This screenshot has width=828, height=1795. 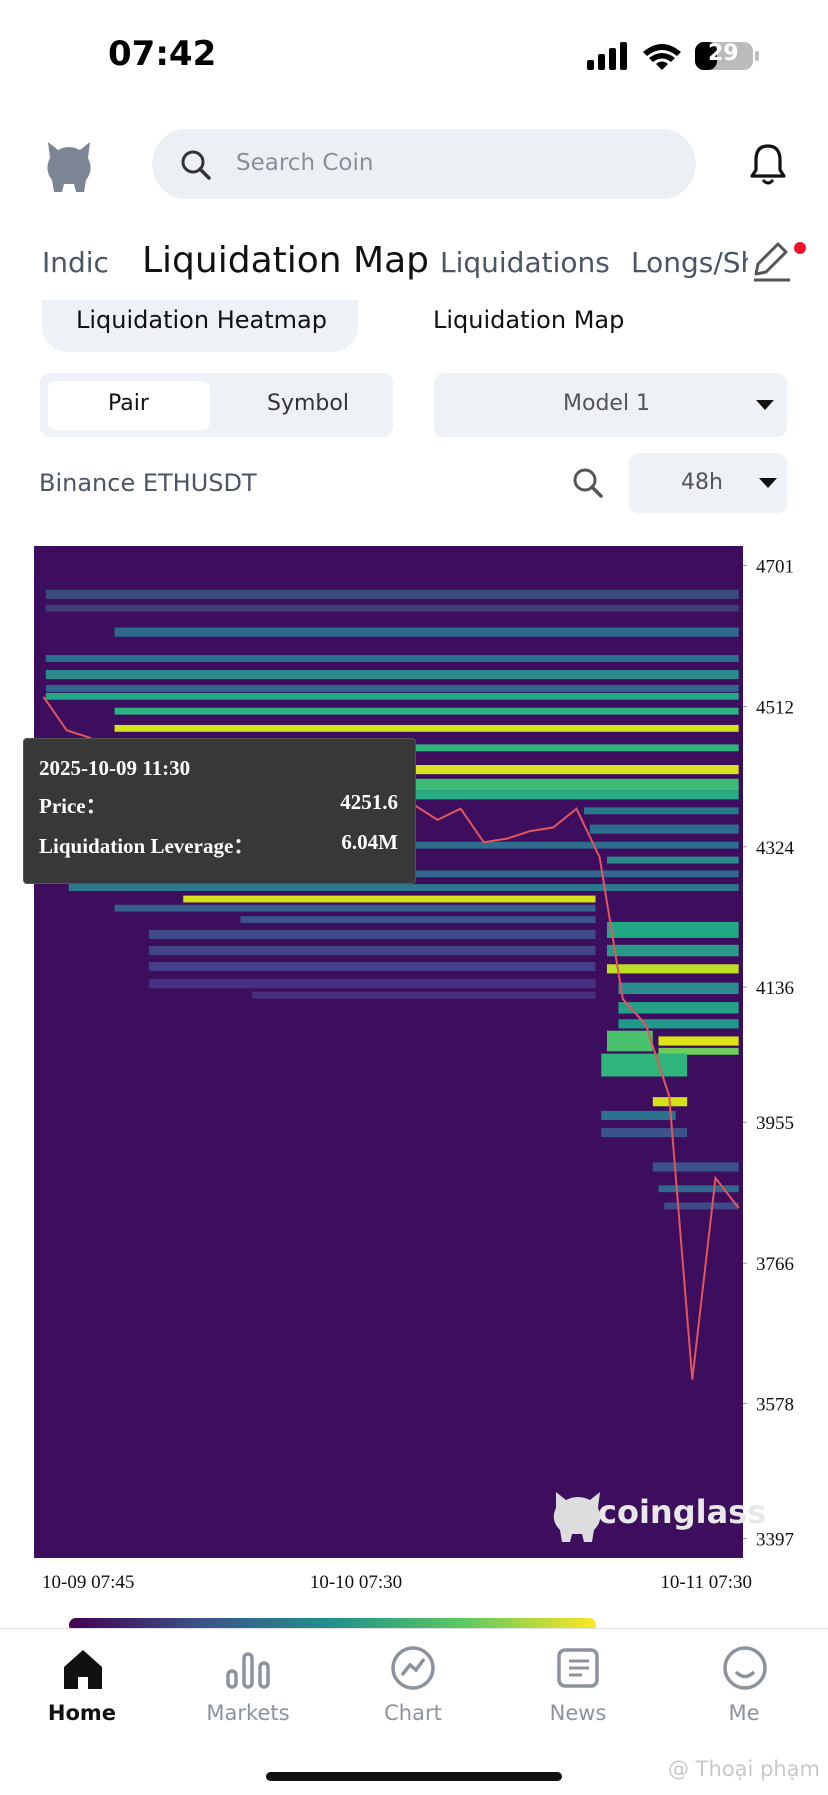 What do you see at coordinates (115, 768) in the screenshot?
I see `tooltip-time: 2025-10-09 11:30` at bounding box center [115, 768].